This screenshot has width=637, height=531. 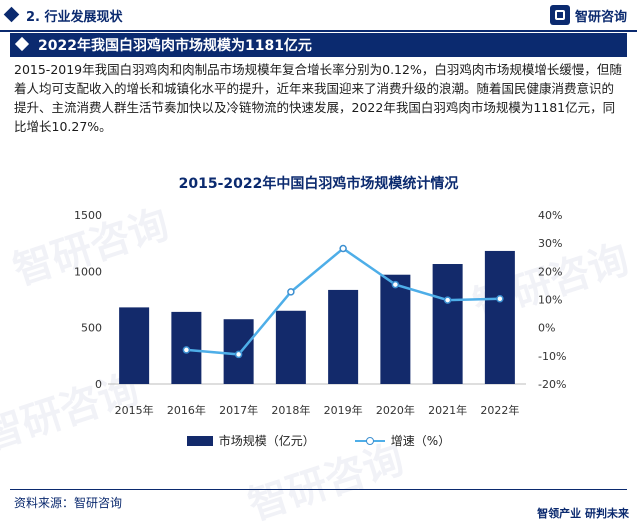 What do you see at coordinates (186, 410) in the screenshot?
I see `x-tick-label: 2016年` at bounding box center [186, 410].